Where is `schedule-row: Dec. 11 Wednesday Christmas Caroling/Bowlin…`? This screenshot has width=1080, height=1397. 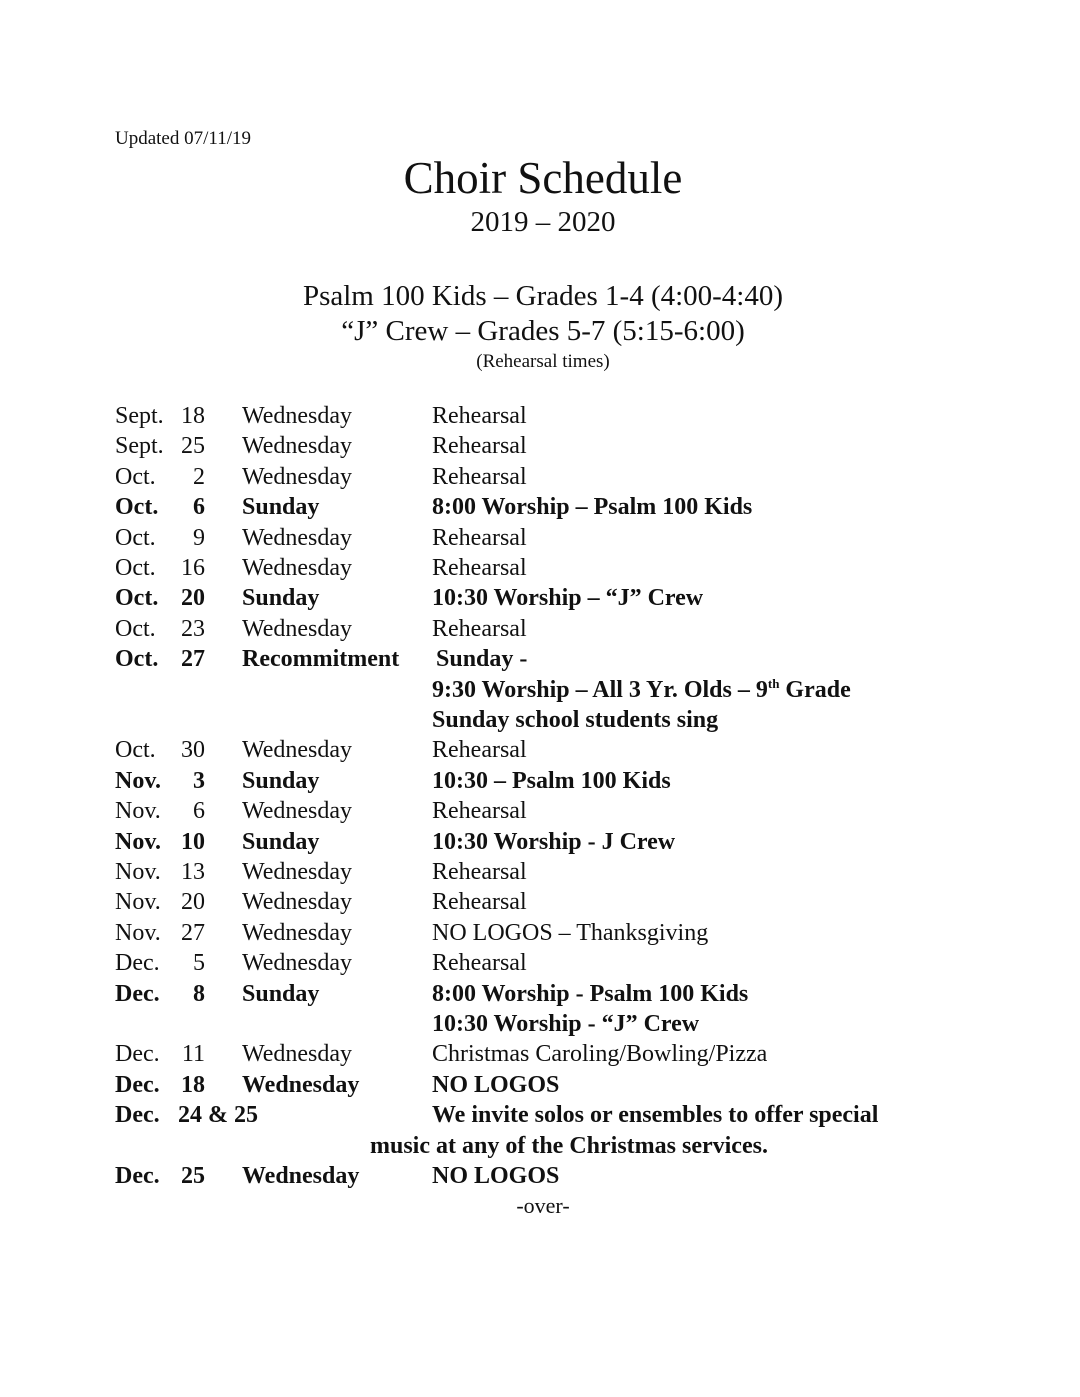
schedule-row: Dec. 11 Wednesday Christmas Caroling/Bowlin… is located at coordinates (540, 1054).